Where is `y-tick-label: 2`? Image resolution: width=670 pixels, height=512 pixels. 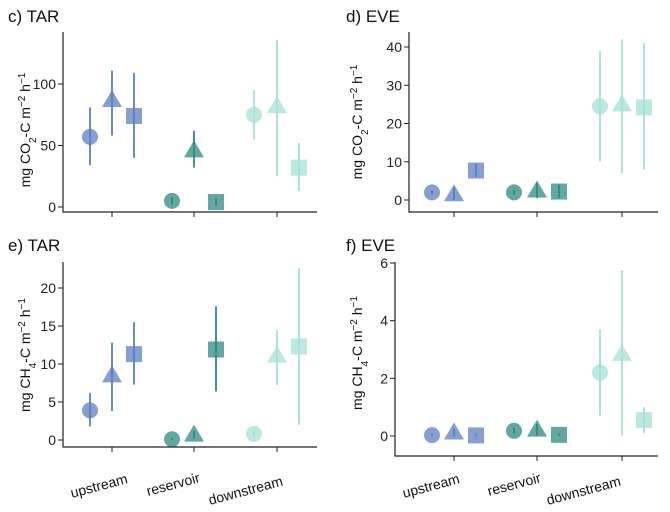
y-tick-label: 2 is located at coordinates (384, 378).